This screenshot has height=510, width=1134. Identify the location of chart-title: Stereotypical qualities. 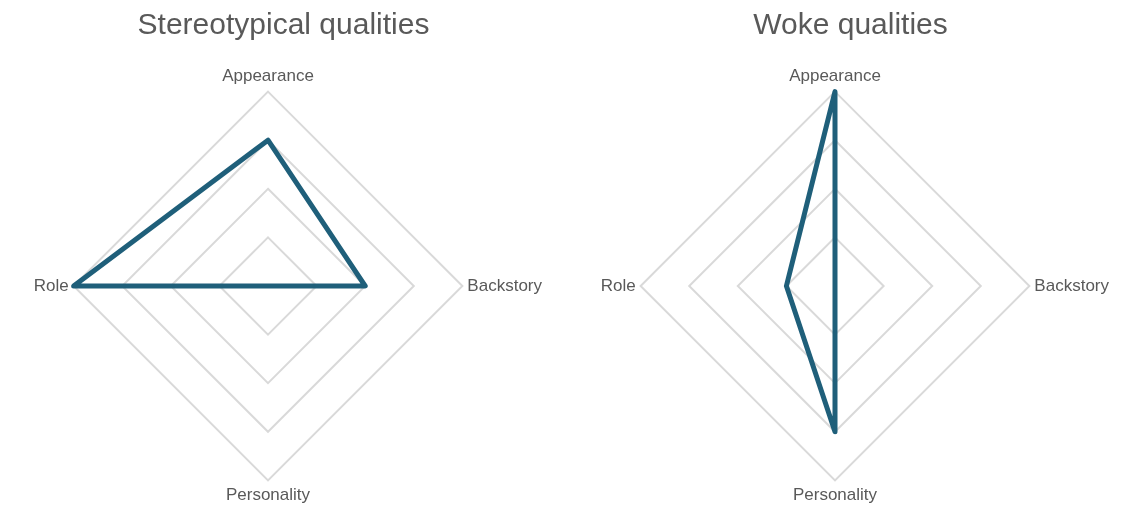
(283, 24).